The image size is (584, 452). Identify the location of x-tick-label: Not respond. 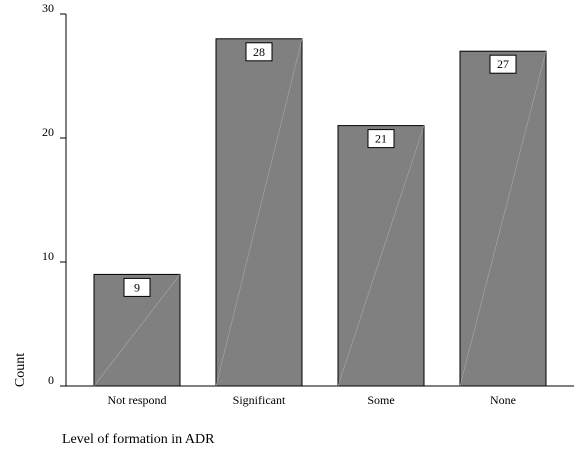
(137, 400).